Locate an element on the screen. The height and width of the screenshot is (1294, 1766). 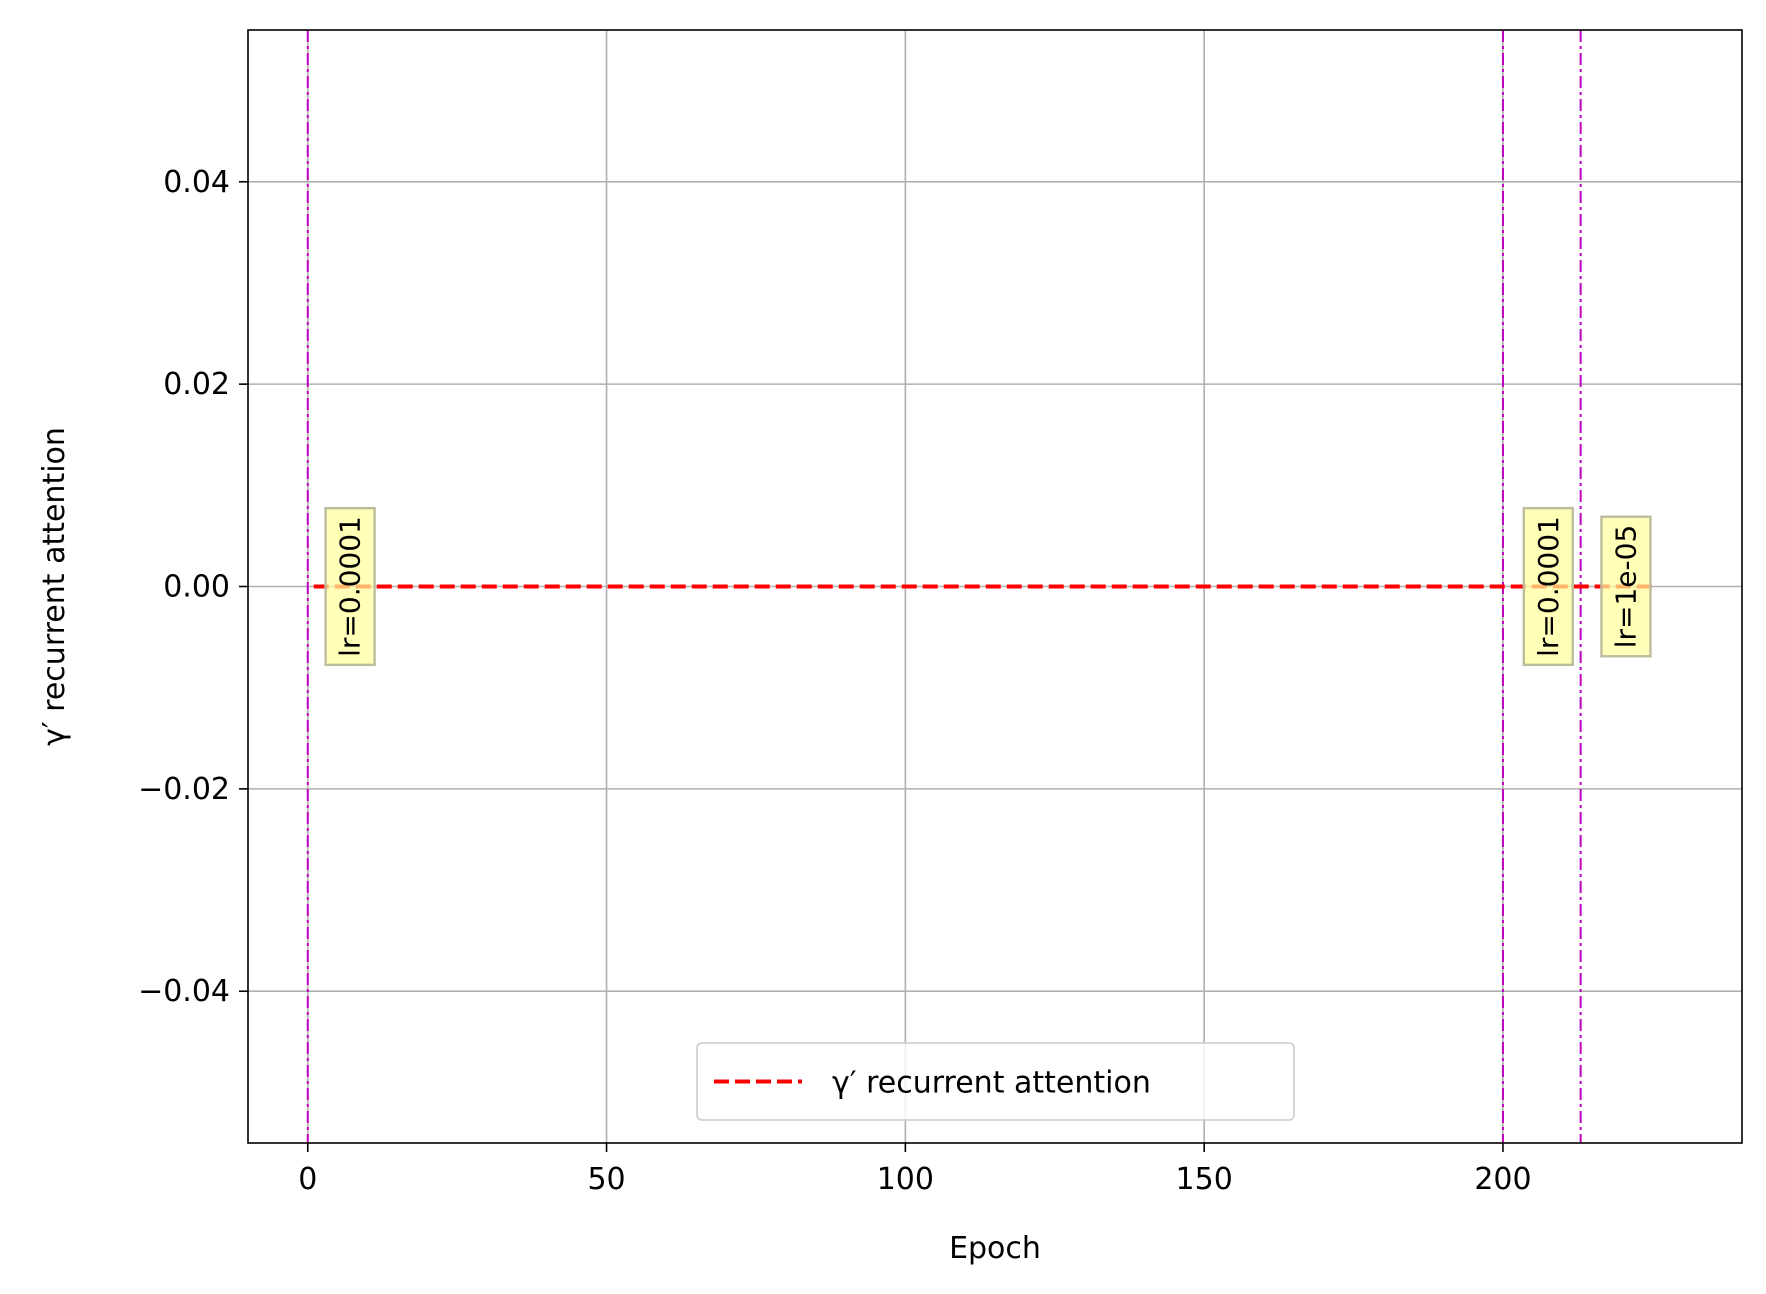
lr-annotation-text: lr=1e-05 is located at coordinates (1625, 587).